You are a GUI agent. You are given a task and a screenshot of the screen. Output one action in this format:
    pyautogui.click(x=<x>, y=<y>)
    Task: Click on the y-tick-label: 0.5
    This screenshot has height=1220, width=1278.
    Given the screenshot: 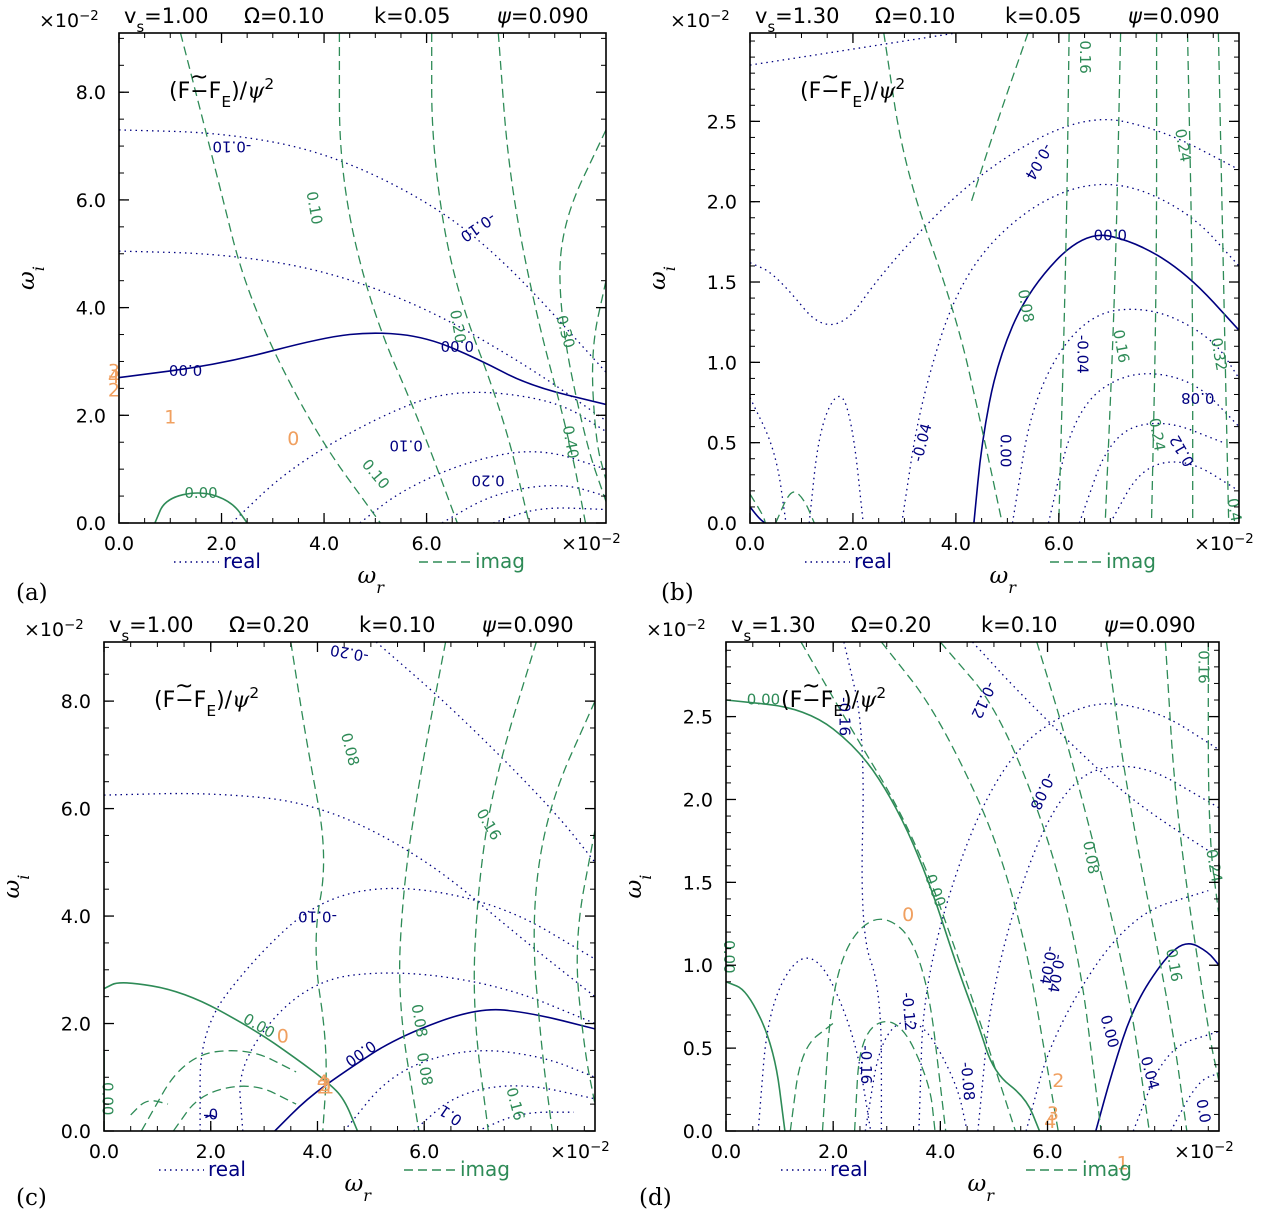 What is the action you would take?
    pyautogui.click(x=698, y=1049)
    